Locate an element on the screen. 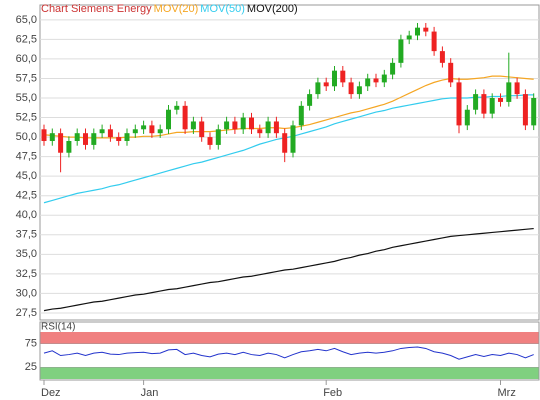 The height and width of the screenshot is (400, 540). chart-title: Chart Siemens Energy is located at coordinates (96, 9).